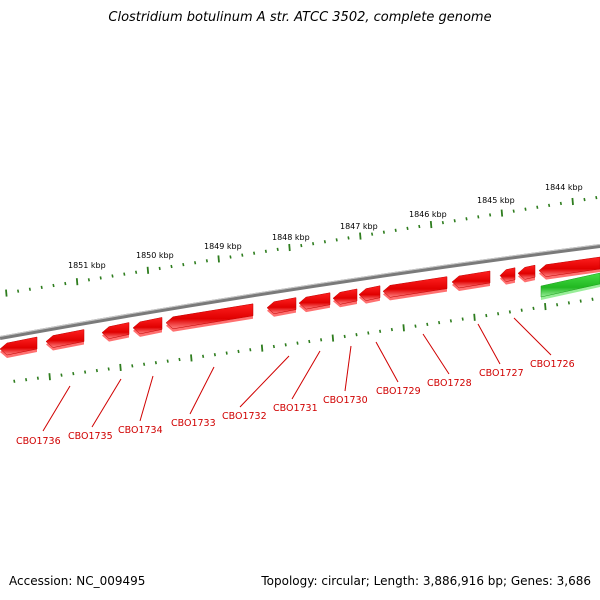 The width and height of the screenshot is (600, 600). Describe the element at coordinates (90, 436) in the screenshot. I see `gene-label: CBO1735` at that location.